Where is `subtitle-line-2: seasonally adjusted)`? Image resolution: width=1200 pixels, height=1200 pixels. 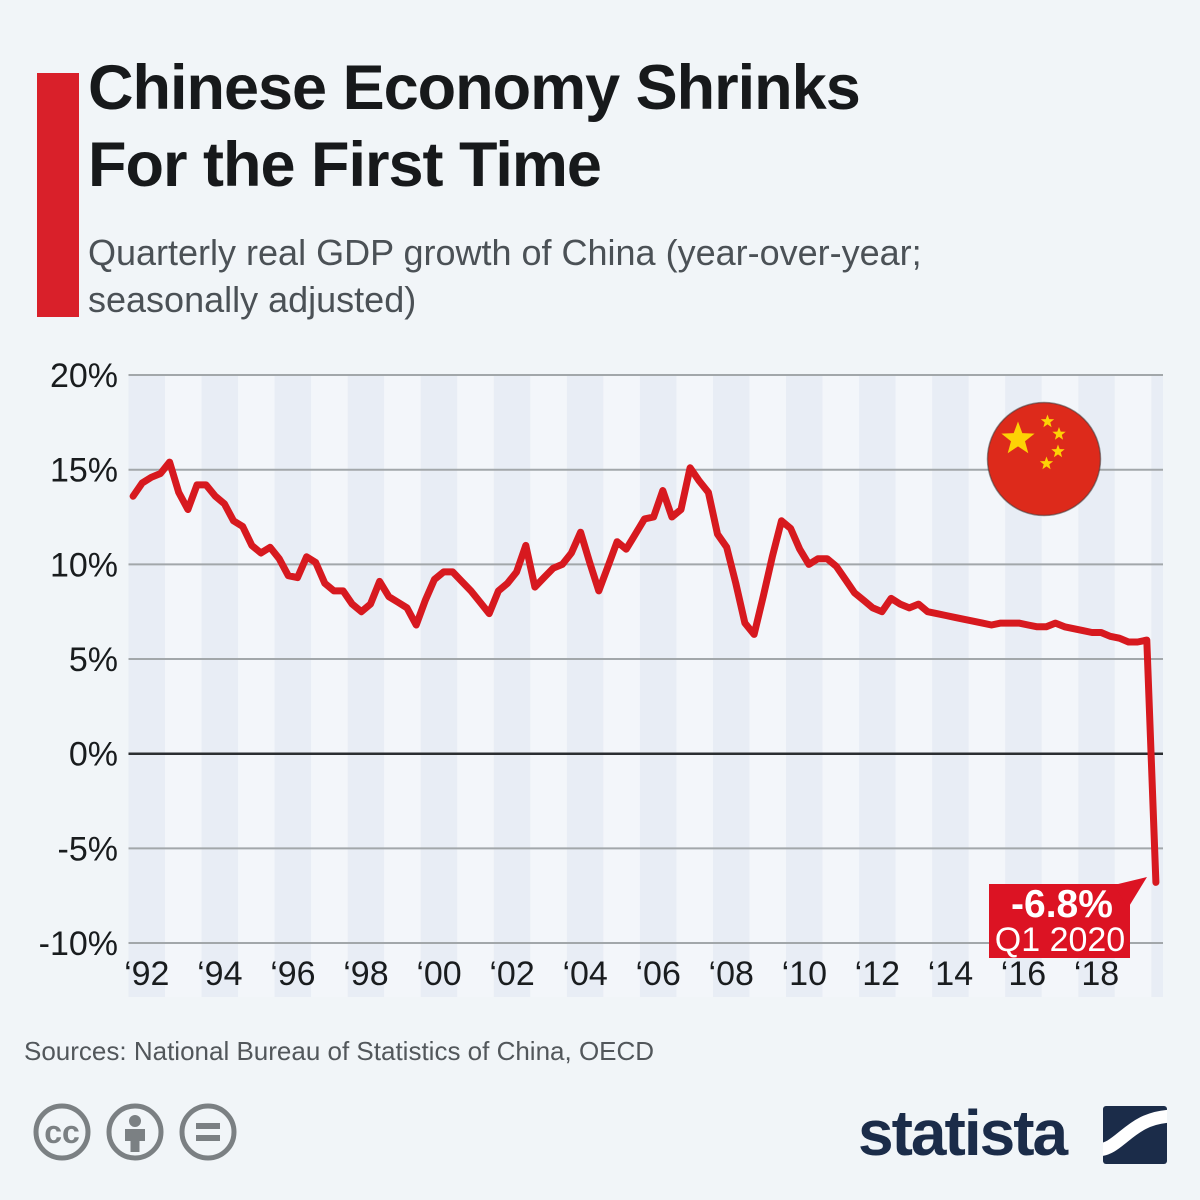
subtitle-line-2: seasonally adjusted) is located at coordinates (252, 299).